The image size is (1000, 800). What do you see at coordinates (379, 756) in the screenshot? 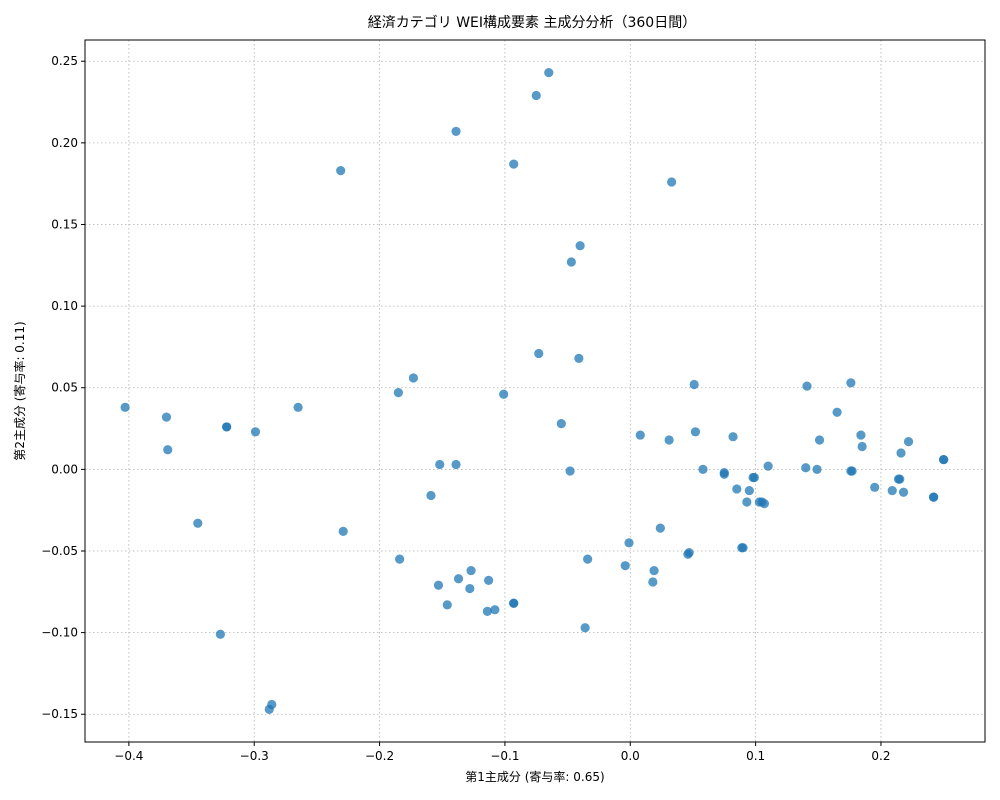
I see `x-tick-label: −0.2` at bounding box center [379, 756].